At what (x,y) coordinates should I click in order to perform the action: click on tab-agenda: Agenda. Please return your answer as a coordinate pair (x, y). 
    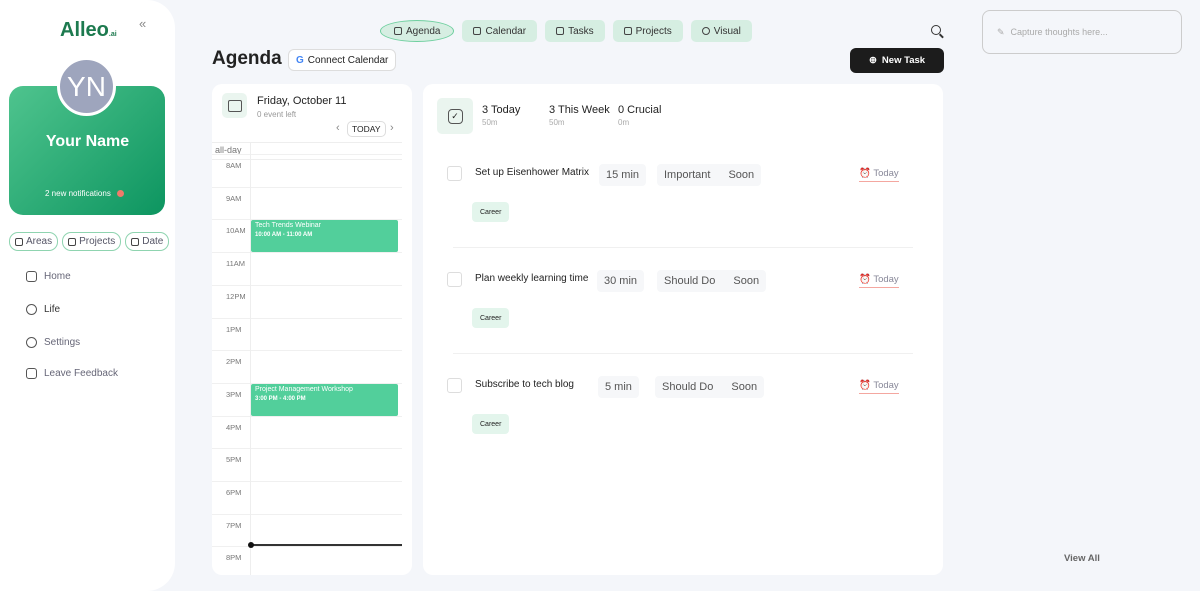
    Looking at the image, I should click on (417, 31).